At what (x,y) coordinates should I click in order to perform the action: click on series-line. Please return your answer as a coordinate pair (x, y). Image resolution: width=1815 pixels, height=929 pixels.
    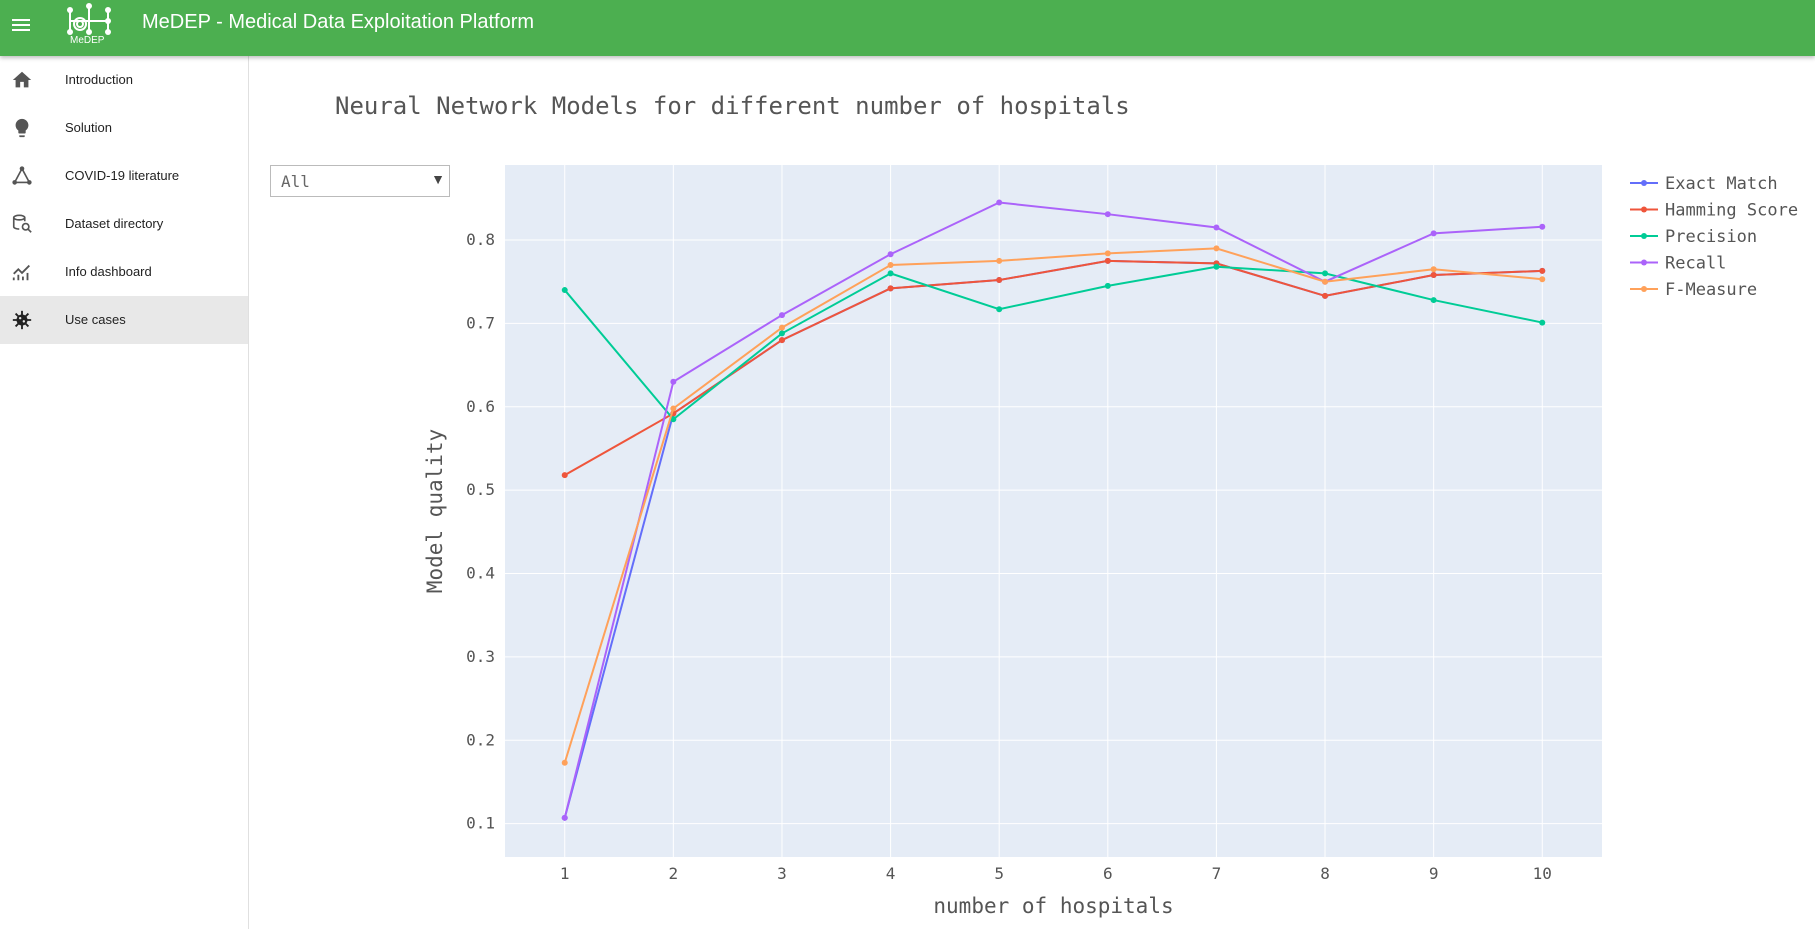
    Looking at the image, I should click on (1053, 343).